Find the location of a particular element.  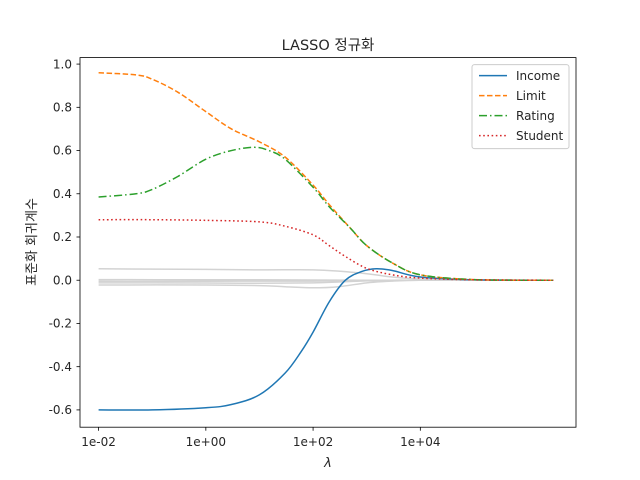

y-tick-label: -0.6 is located at coordinates (60, 410).